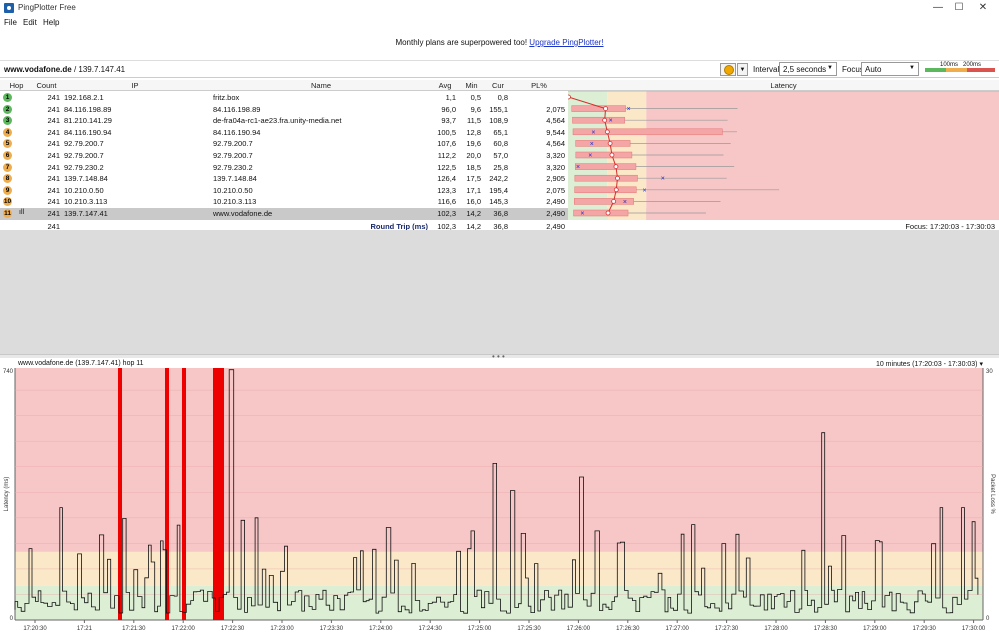  I want to click on hop-badge: 7, so click(7, 167).